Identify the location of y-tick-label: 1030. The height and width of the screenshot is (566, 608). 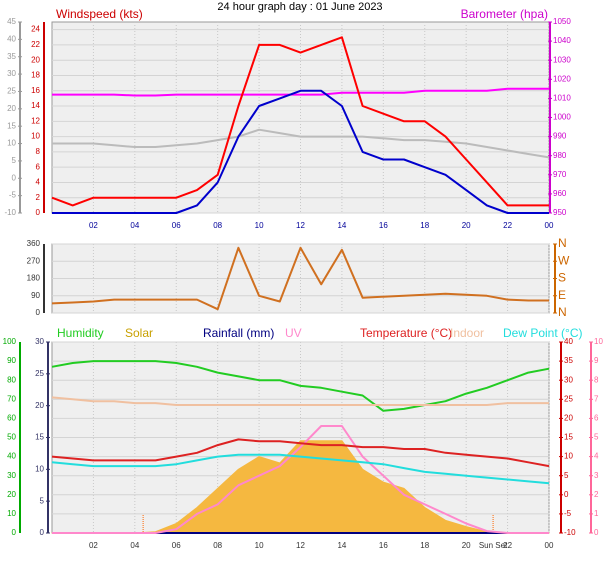
(562, 59).